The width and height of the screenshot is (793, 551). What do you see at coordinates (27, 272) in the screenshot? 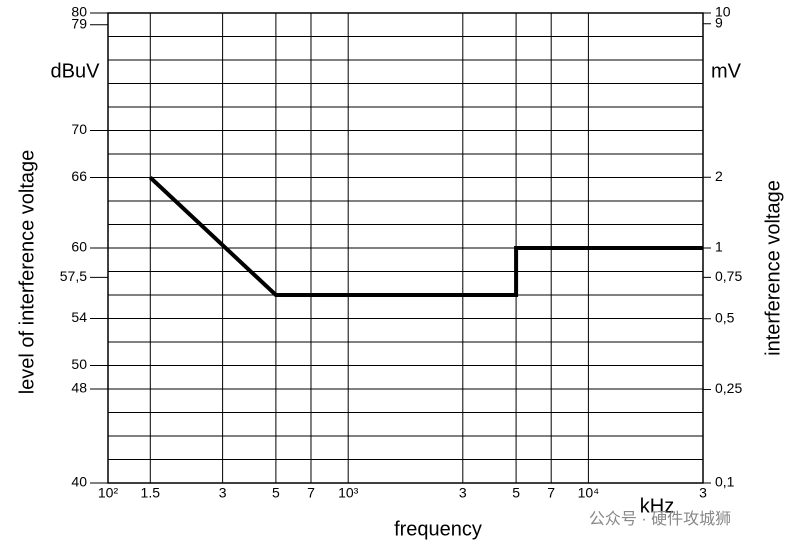
I see `y-axis-title: level of interference voltage` at bounding box center [27, 272].